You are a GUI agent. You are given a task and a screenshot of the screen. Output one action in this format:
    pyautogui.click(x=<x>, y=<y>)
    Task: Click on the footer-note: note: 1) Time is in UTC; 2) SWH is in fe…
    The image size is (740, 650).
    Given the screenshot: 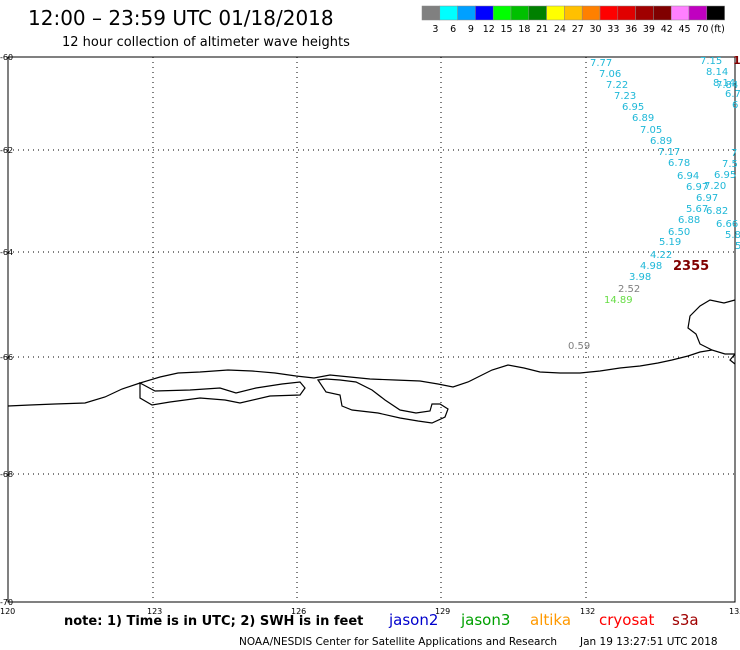 What is the action you would take?
    pyautogui.click(x=213, y=621)
    